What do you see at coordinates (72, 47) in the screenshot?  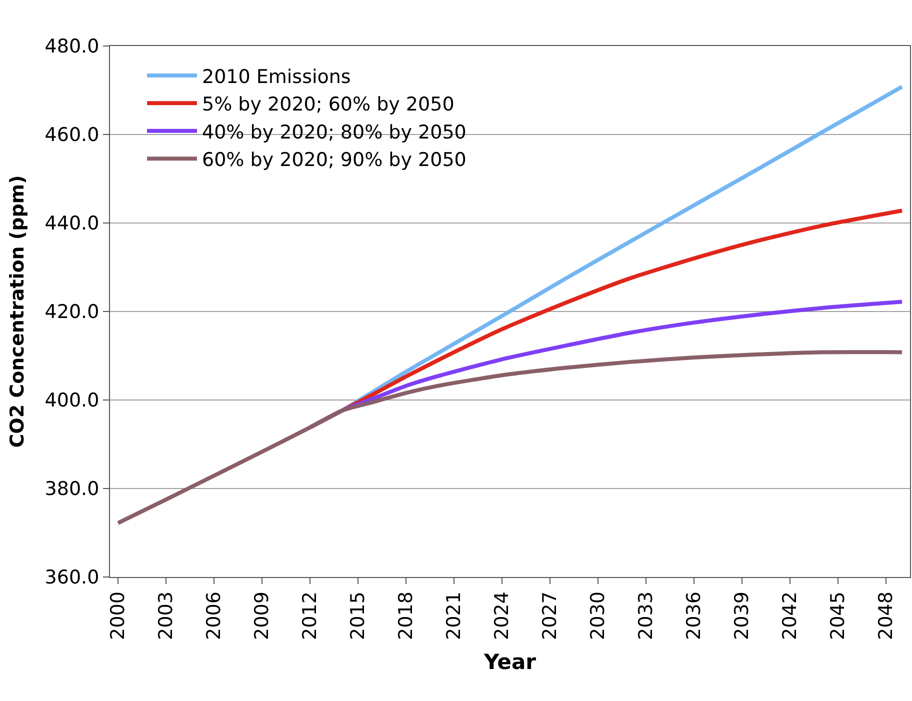 I see `y-tick-label: 480.0` at bounding box center [72, 47].